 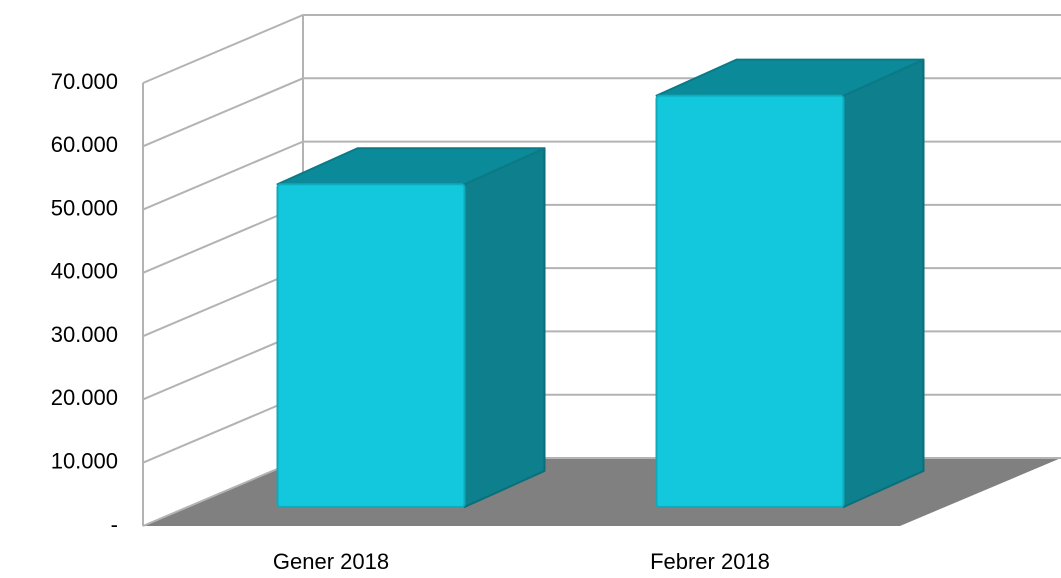 What do you see at coordinates (84, 271) in the screenshot?
I see `y-tick-label: 40.000` at bounding box center [84, 271].